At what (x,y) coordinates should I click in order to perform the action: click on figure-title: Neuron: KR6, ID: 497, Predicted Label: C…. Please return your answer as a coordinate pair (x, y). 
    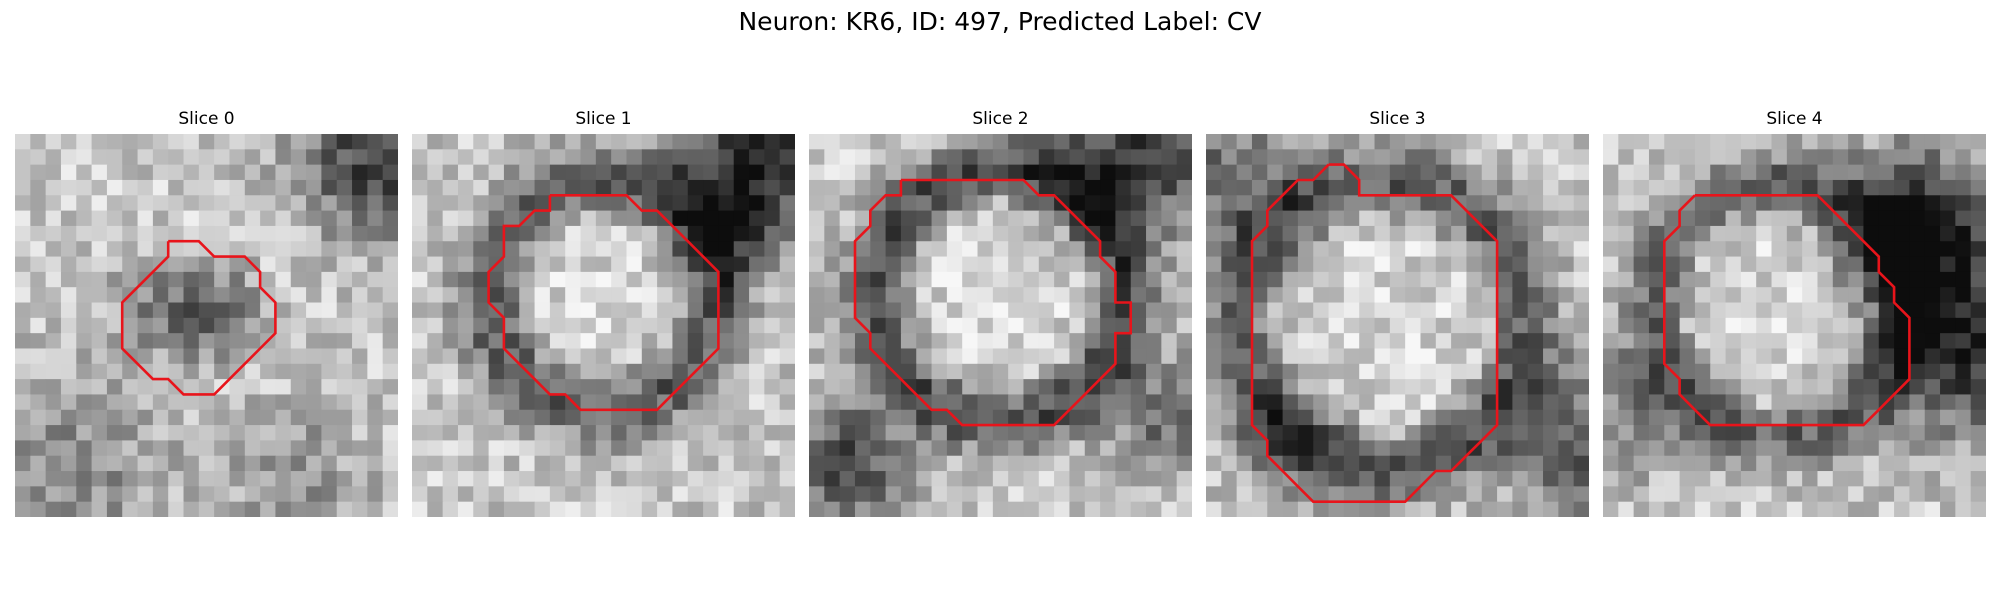
    Looking at the image, I should click on (1000, 21).